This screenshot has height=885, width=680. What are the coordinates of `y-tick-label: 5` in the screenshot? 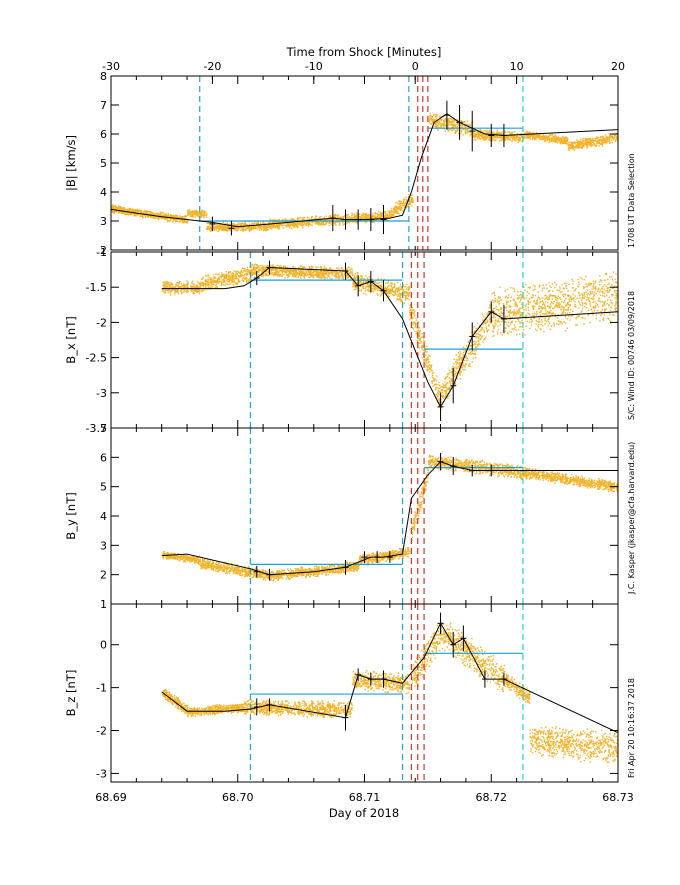 It's located at (103, 163).